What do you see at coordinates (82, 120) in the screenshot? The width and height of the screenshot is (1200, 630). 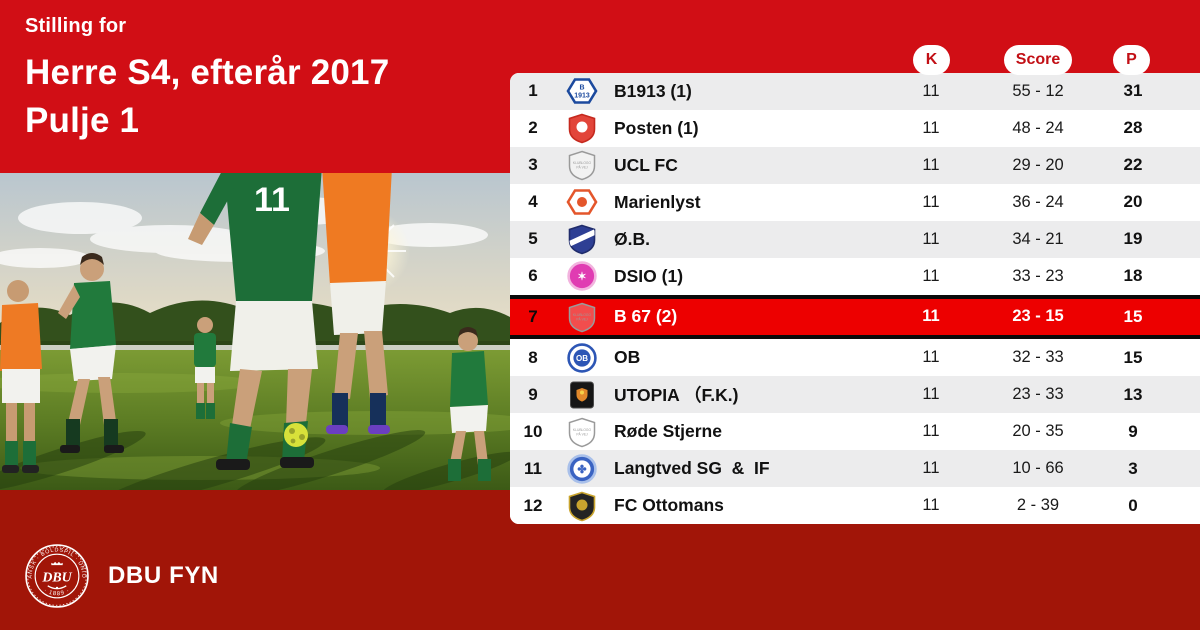 I see `page-subtitle: Pulje 1` at bounding box center [82, 120].